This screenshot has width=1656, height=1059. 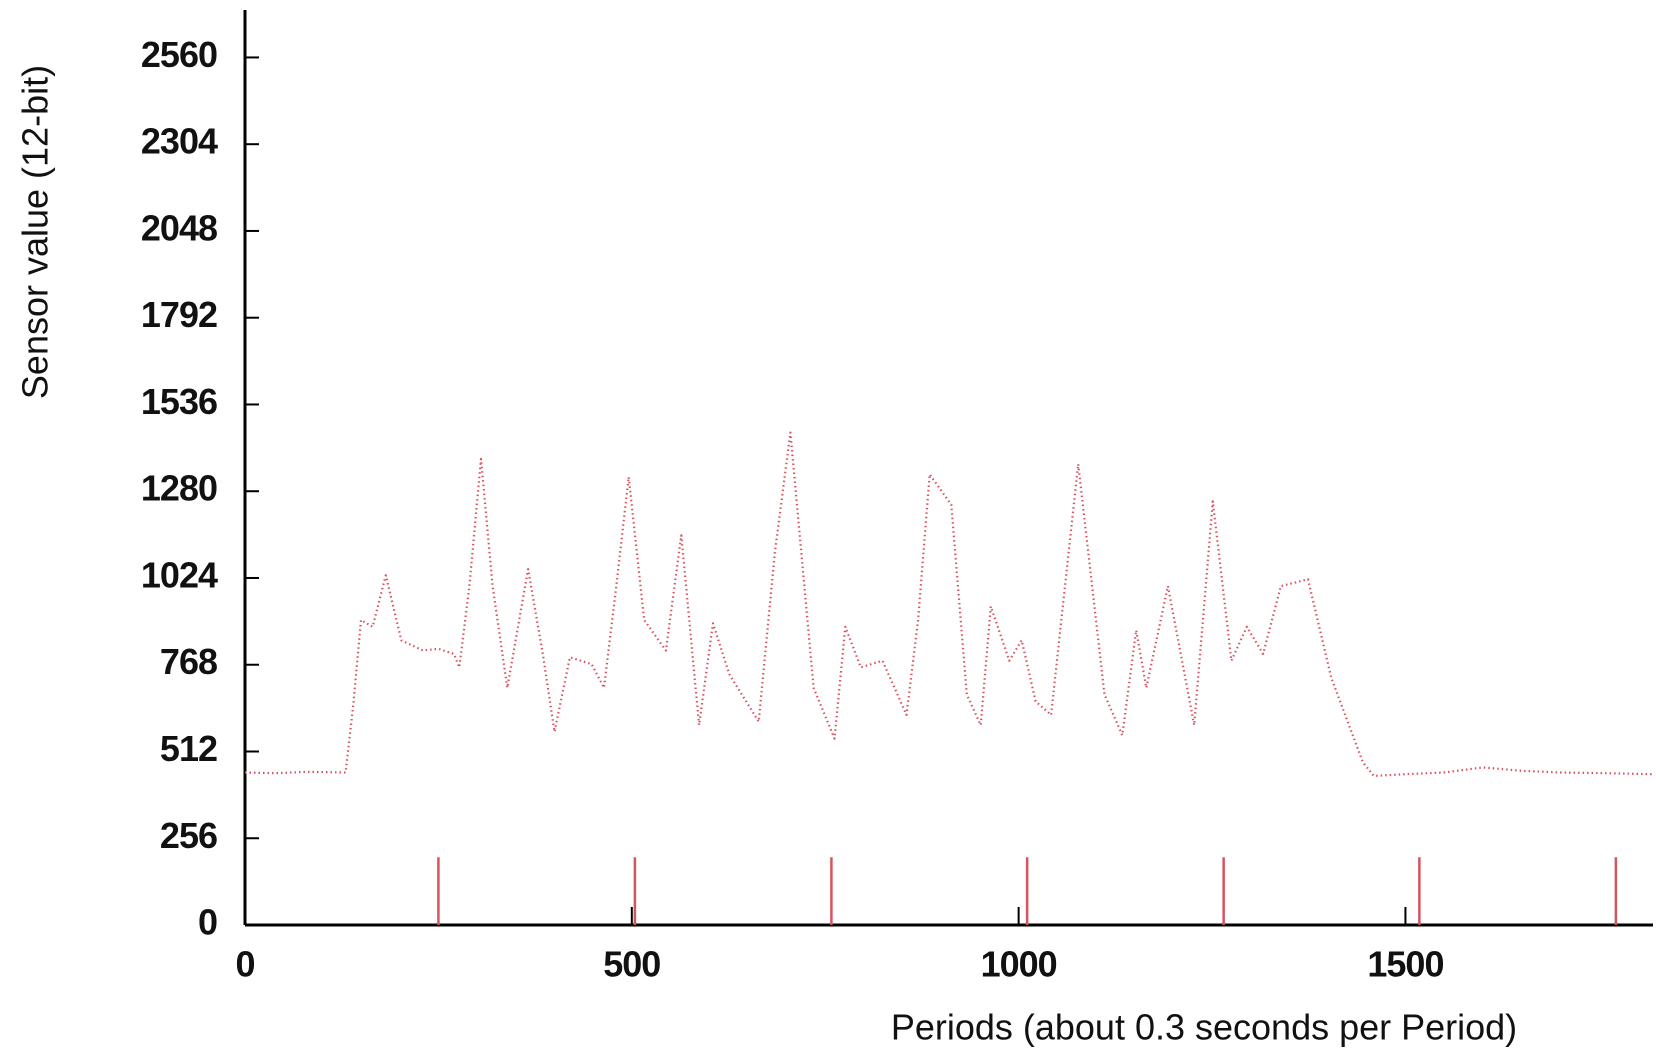 What do you see at coordinates (1019, 964) in the screenshot?
I see `x-tick-label: 1000` at bounding box center [1019, 964].